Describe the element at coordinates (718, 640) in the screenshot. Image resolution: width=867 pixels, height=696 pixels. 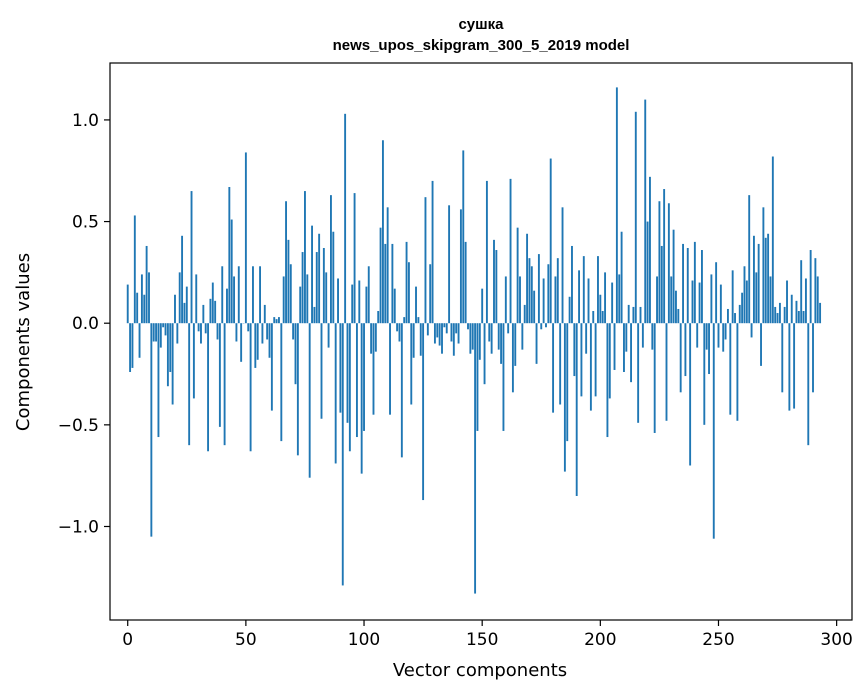
I see `x-tick-label: 250` at that location.